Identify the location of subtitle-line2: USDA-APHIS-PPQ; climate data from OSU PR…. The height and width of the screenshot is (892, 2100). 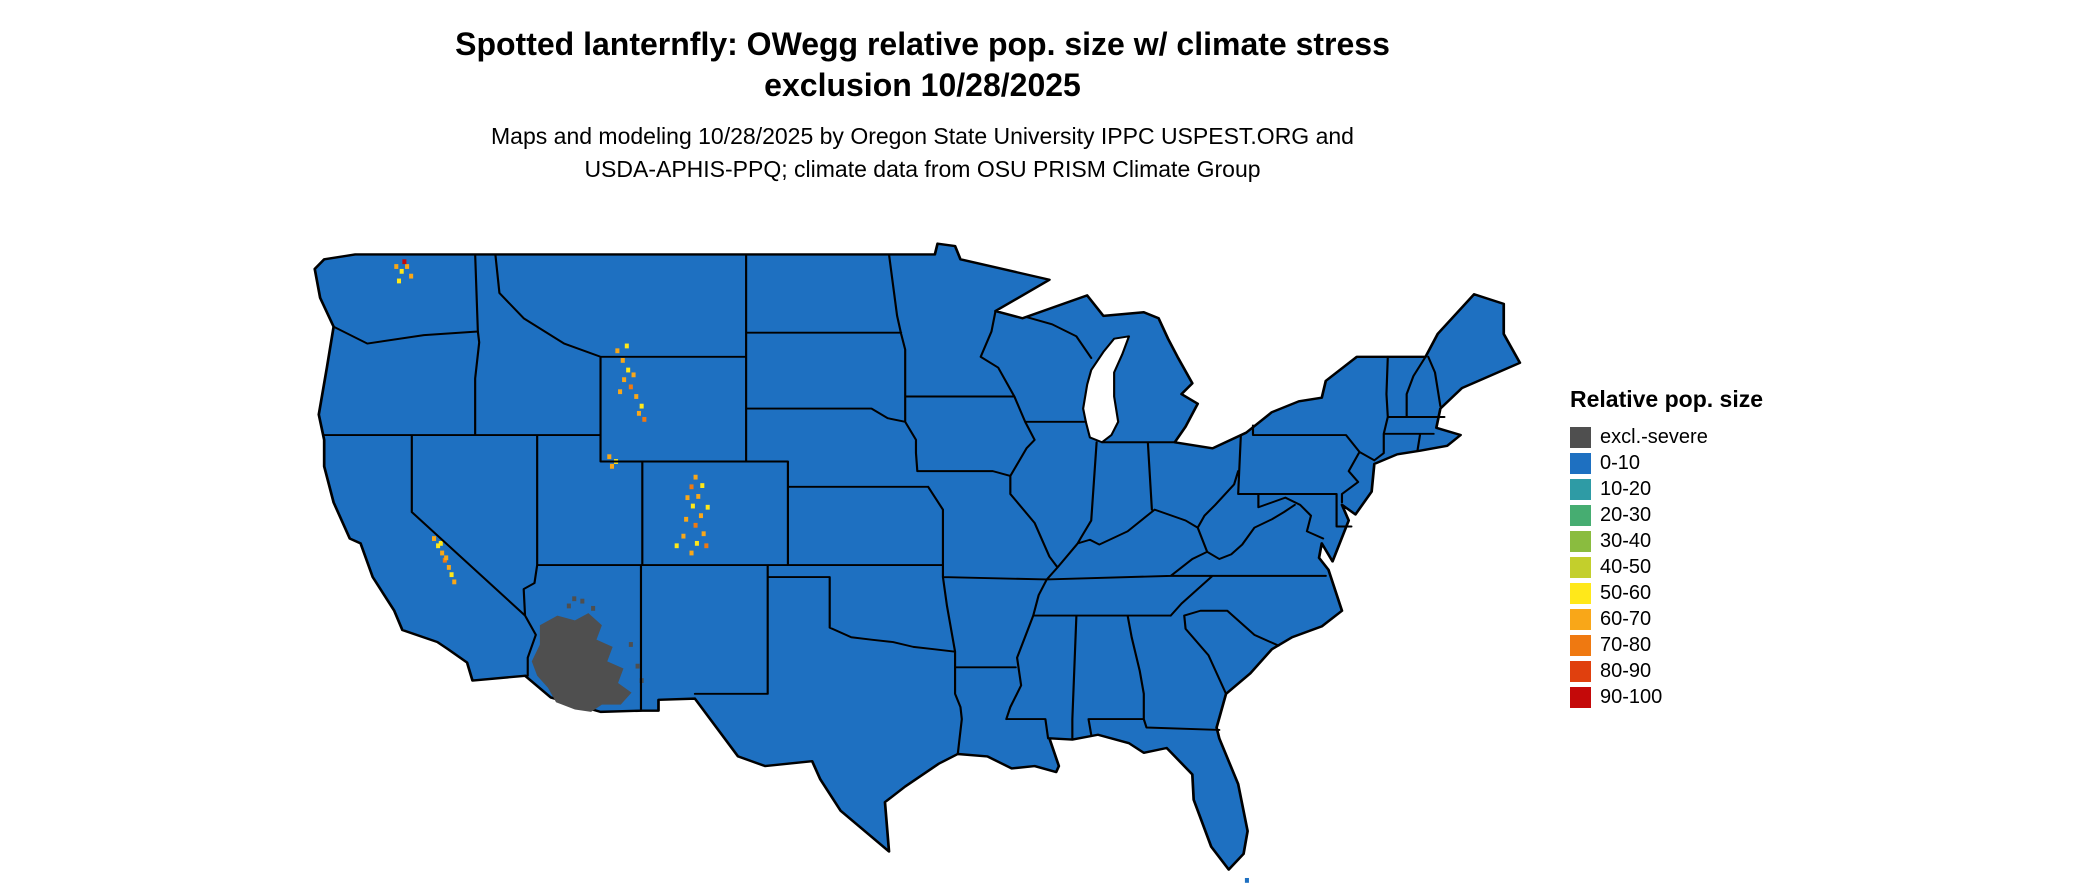
(922, 169).